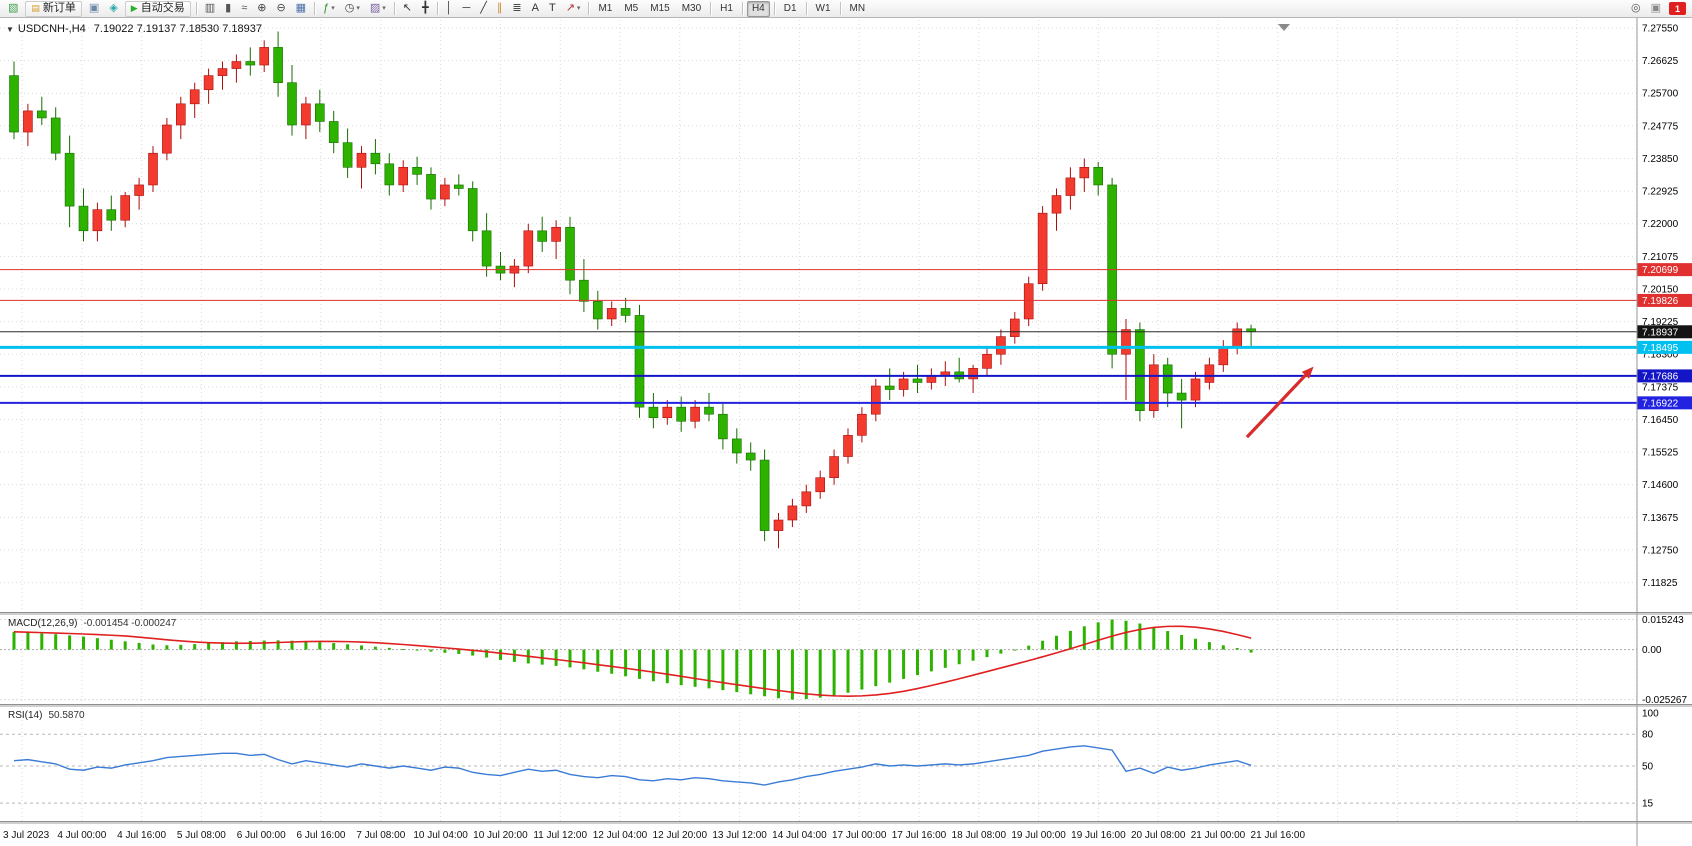 This screenshot has height=846, width=1692. What do you see at coordinates (560, 835) in the screenshot?
I see `time-axis-label: 11 Jul 12:00` at bounding box center [560, 835].